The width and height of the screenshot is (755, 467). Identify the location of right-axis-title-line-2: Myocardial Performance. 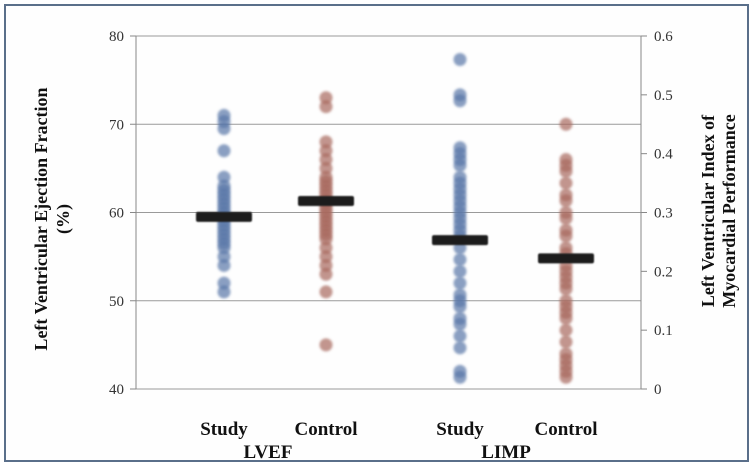
(729, 210).